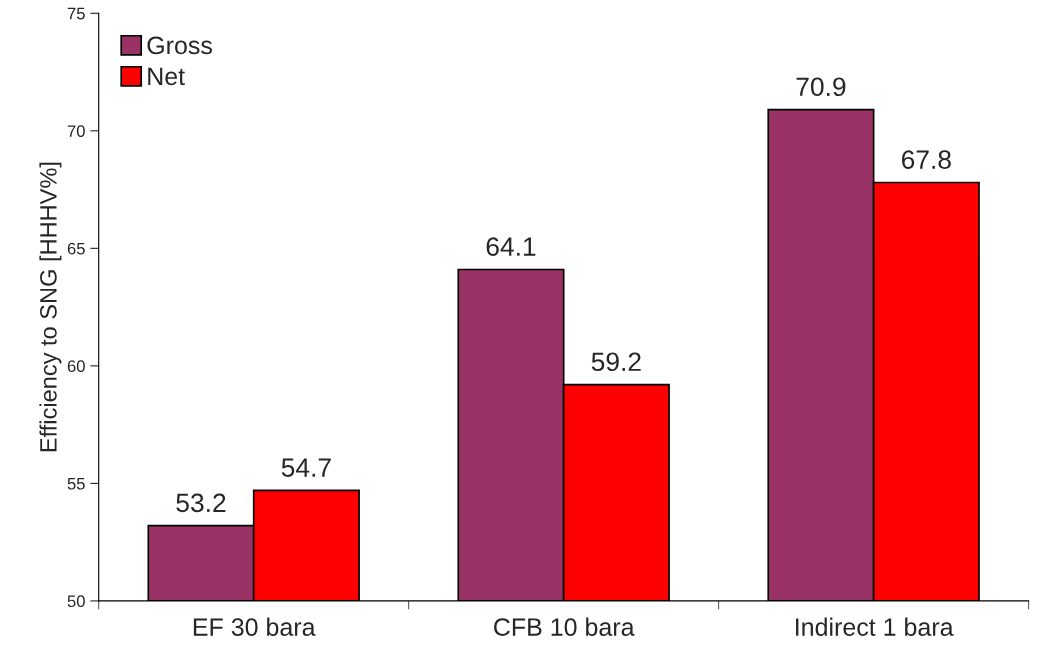 The width and height of the screenshot is (1039, 664). I want to click on x-tick-label: Indirect 1 bara, so click(875, 626).